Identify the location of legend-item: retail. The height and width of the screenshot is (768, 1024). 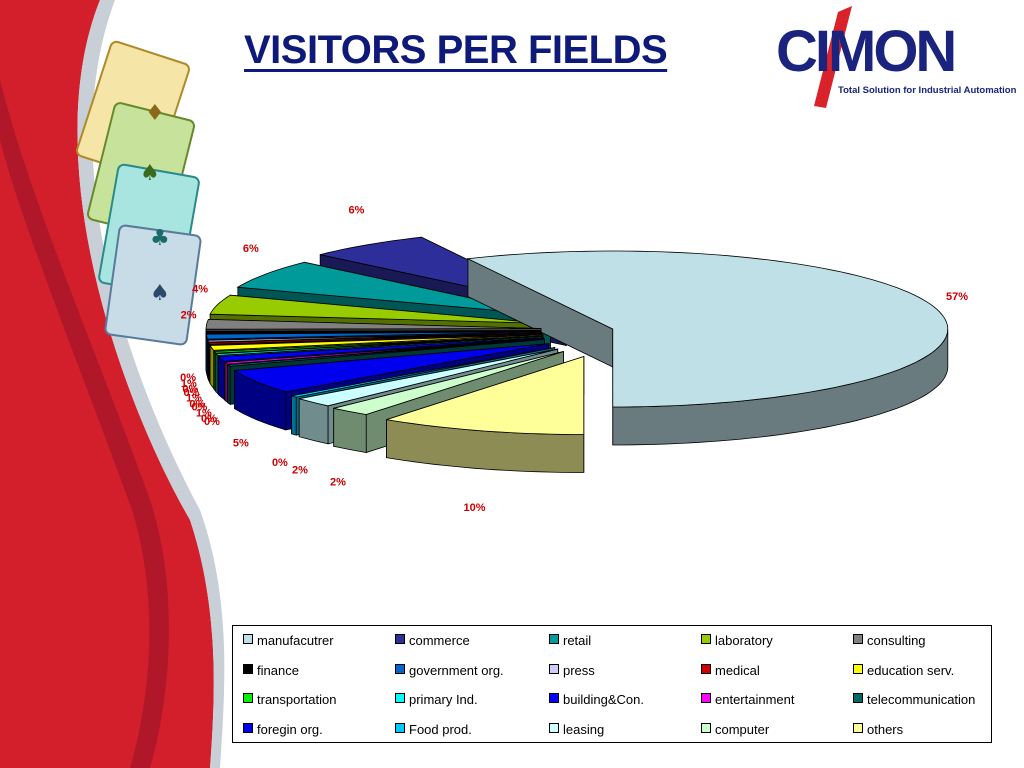
(570, 640).